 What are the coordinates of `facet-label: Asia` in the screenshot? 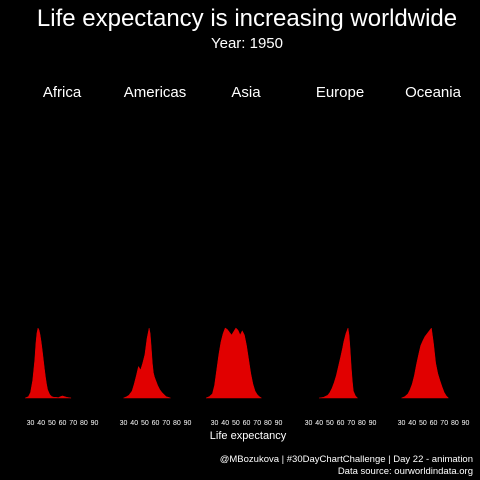 It's located at (246, 92).